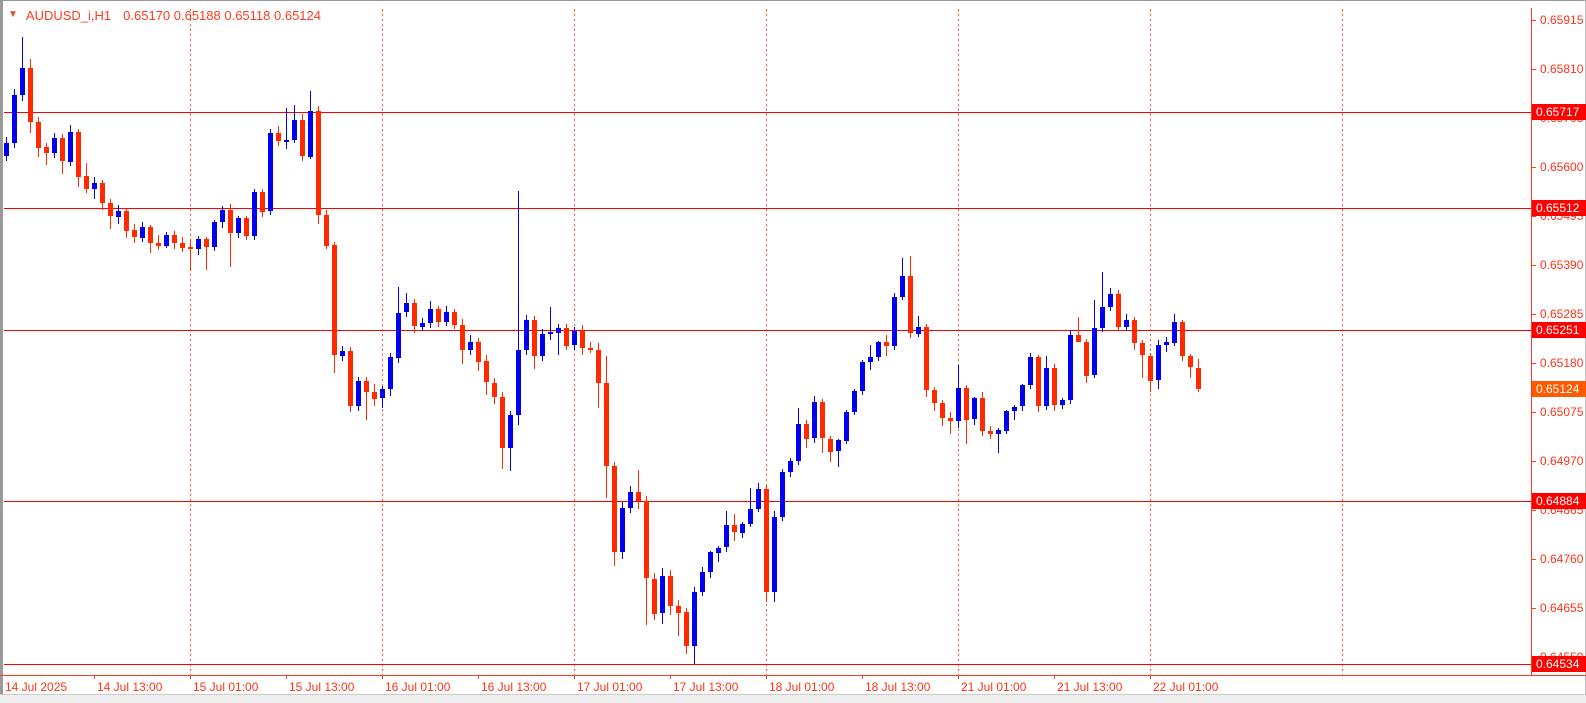 The width and height of the screenshot is (1586, 703). I want to click on time-tick-label: 22 Jul 01:00, so click(1186, 687).